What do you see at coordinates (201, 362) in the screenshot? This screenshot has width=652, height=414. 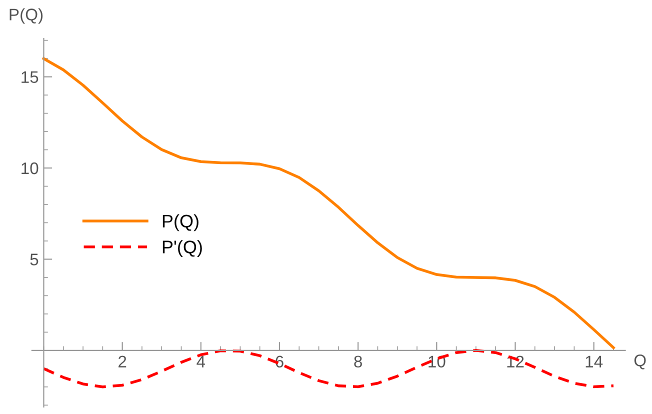 I see `x-tick-label: 4` at bounding box center [201, 362].